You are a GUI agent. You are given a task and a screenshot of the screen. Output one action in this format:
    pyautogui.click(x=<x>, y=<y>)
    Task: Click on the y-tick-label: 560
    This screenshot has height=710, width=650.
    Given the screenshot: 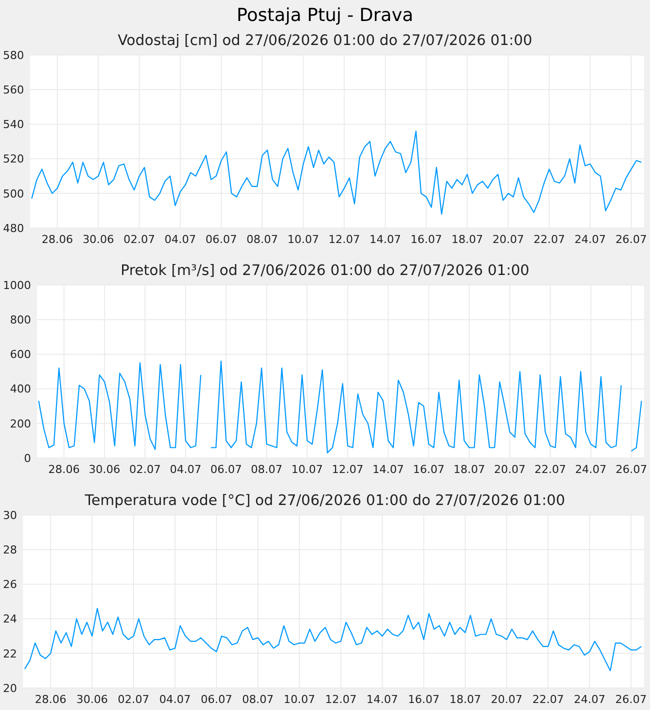 What is the action you would take?
    pyautogui.click(x=13, y=89)
    